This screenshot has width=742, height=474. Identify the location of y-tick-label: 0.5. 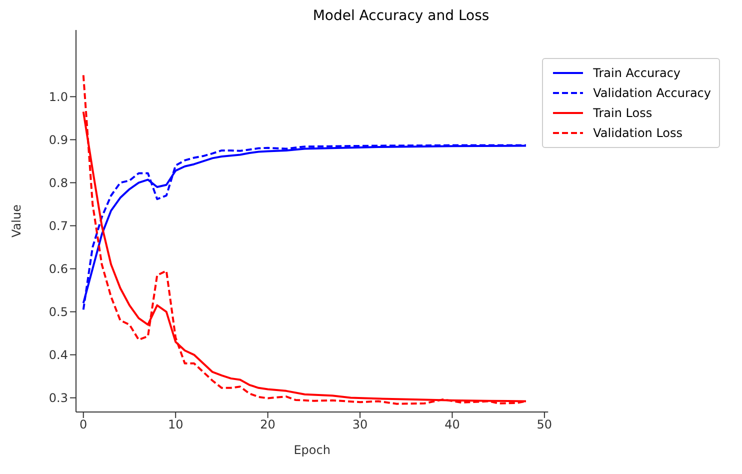
(58, 312).